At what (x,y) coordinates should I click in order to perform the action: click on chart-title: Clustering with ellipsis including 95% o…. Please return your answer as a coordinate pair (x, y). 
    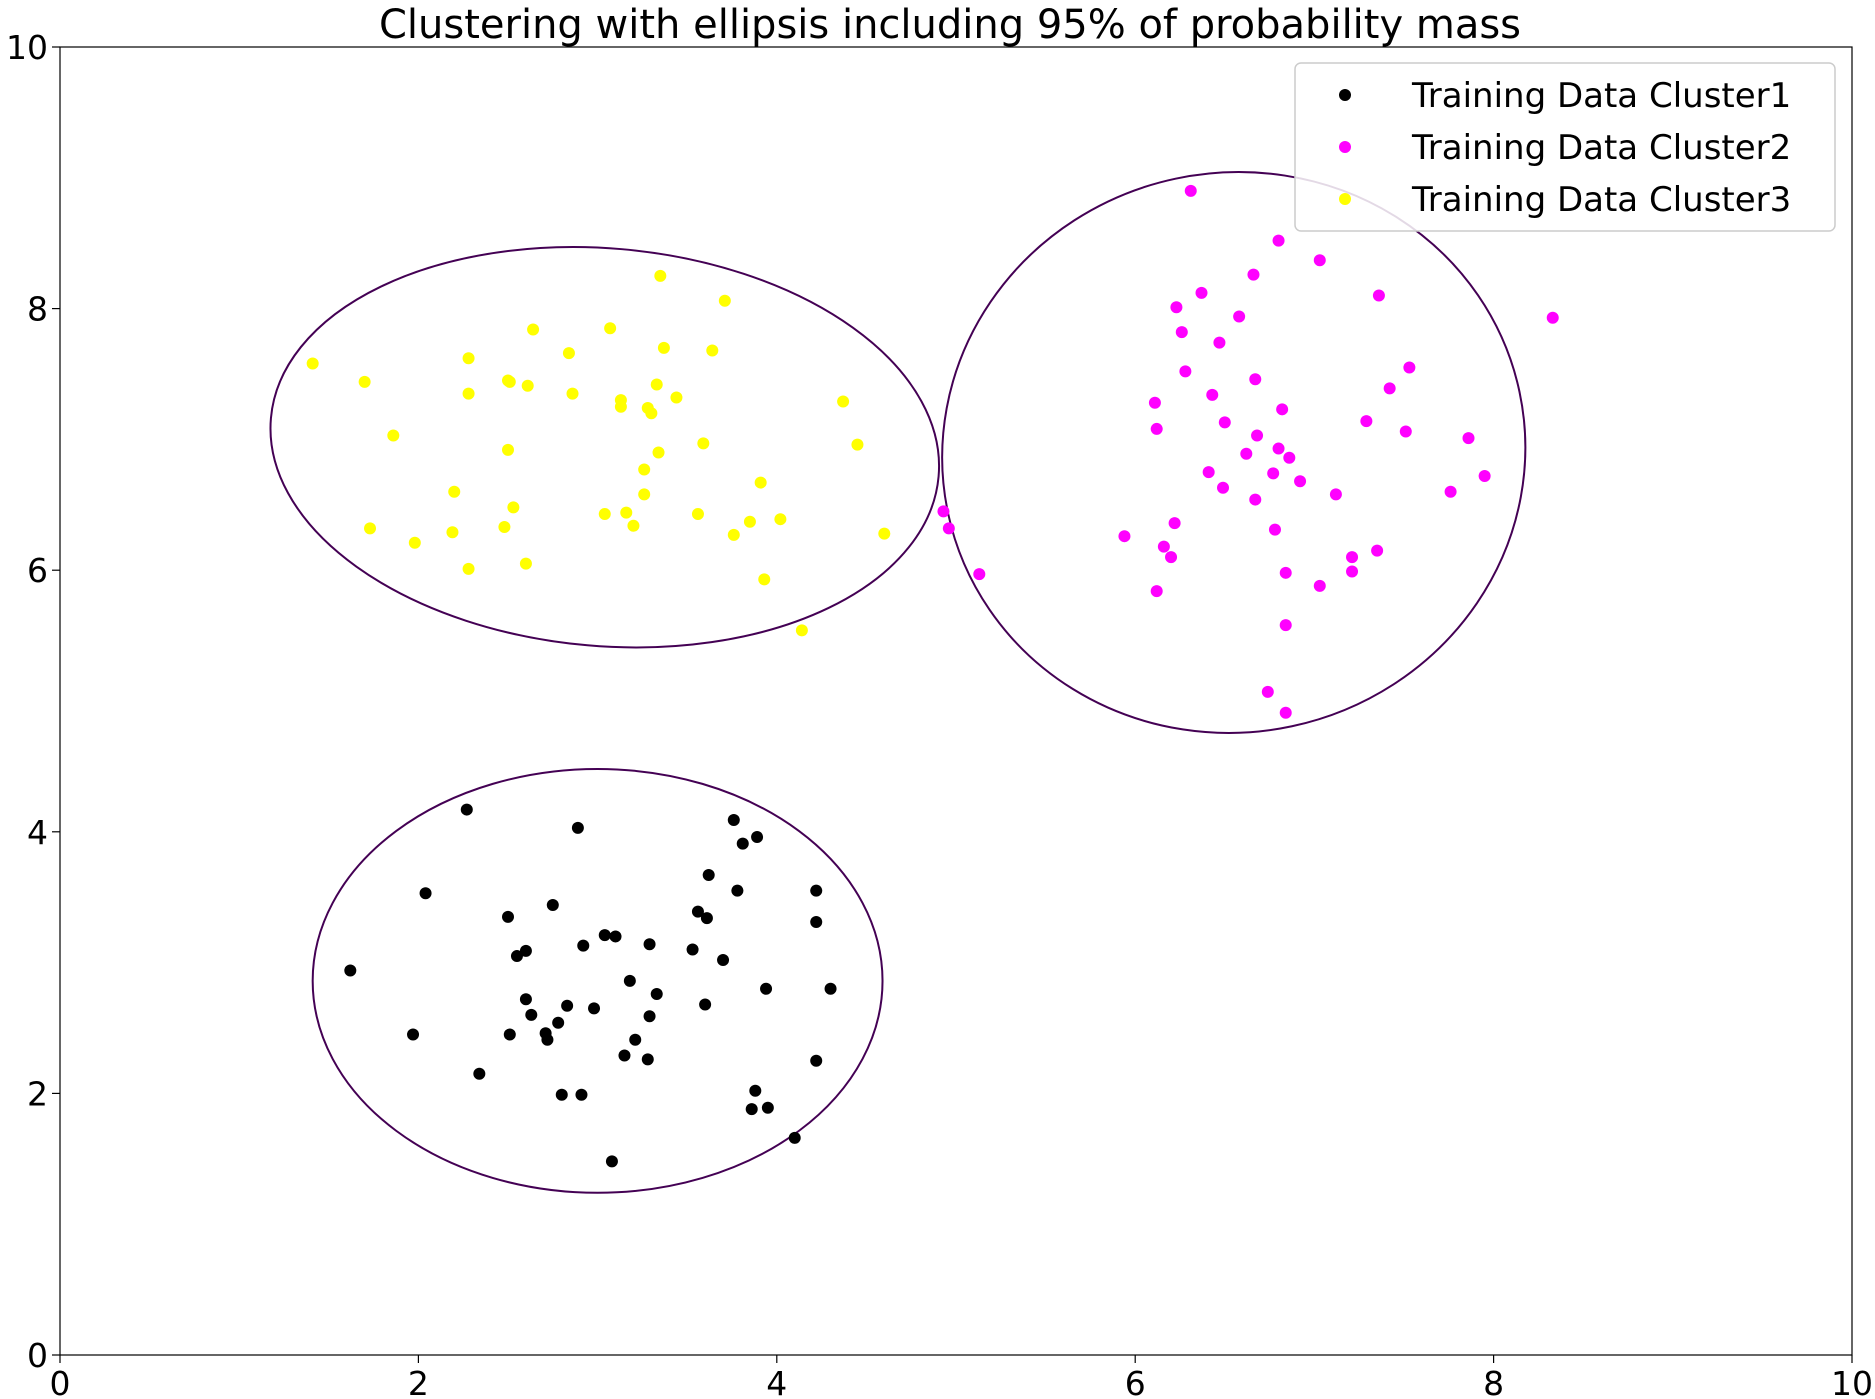
    Looking at the image, I should click on (950, 25).